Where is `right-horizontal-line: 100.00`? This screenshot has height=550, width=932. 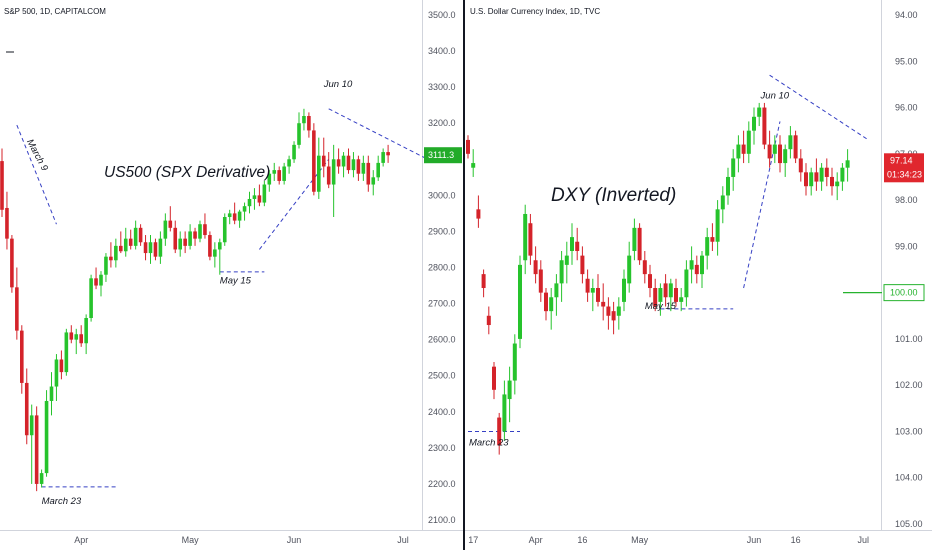
right-horizontal-line: 100.00 is located at coordinates (884, 293).